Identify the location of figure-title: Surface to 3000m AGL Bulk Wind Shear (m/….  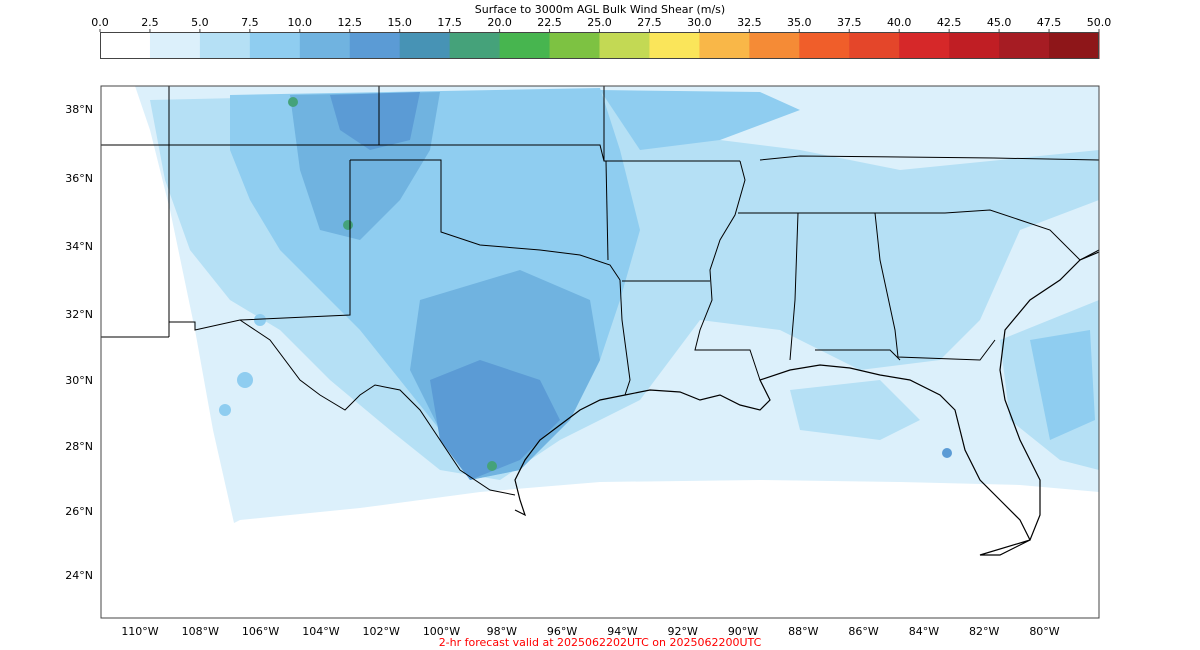
(600, 9).